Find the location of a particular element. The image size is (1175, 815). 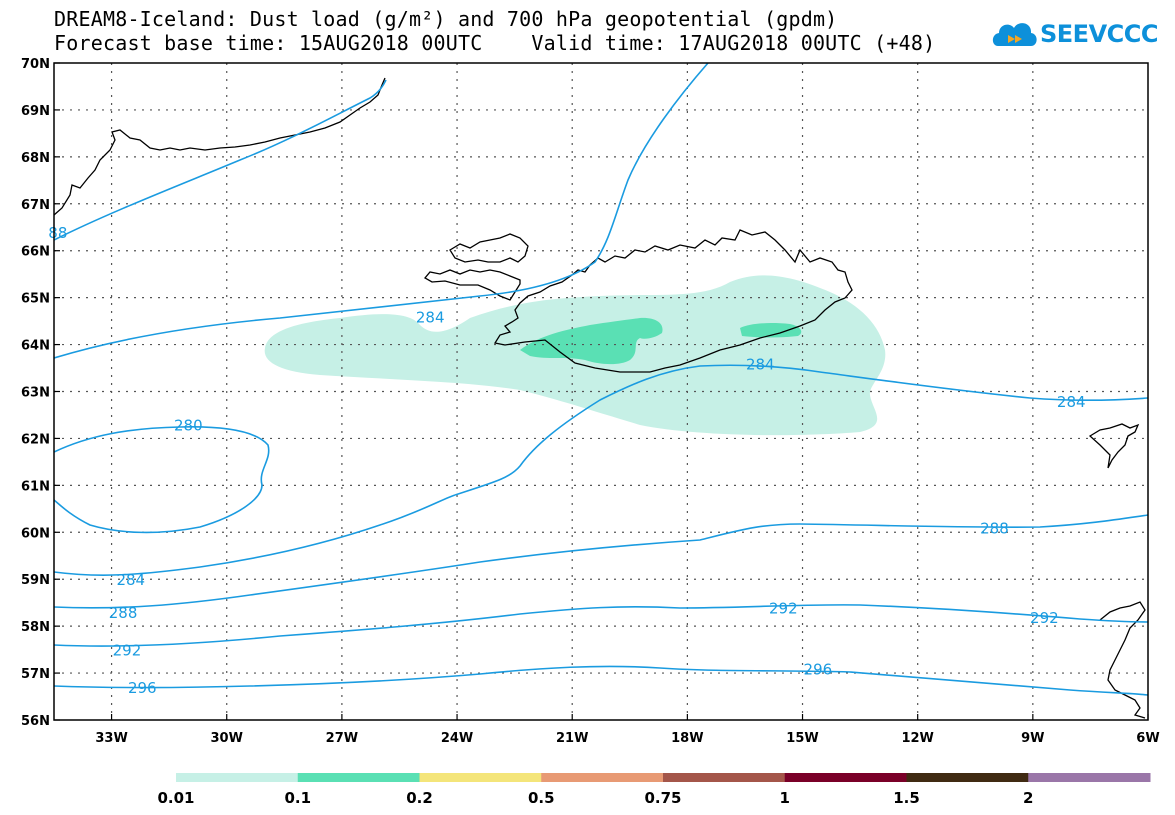

lat-tick-label: 64N is located at coordinates (35, 346).